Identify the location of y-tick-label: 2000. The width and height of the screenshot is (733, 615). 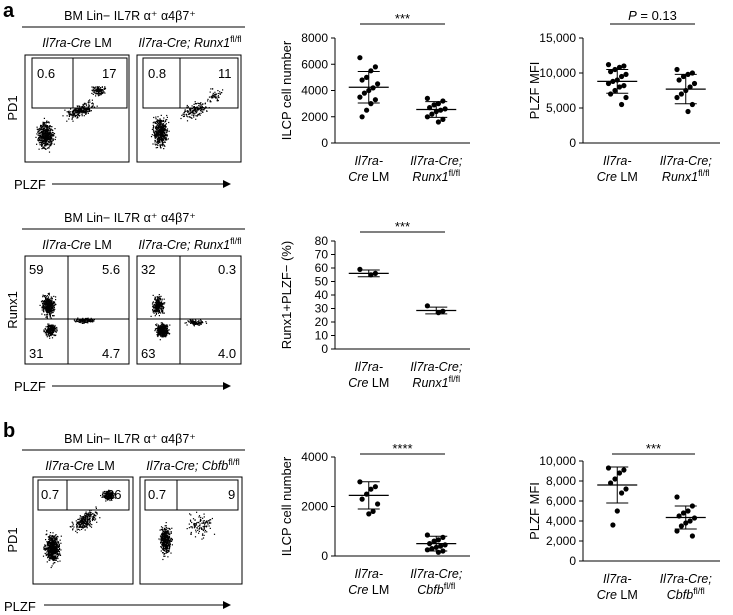
(314, 507).